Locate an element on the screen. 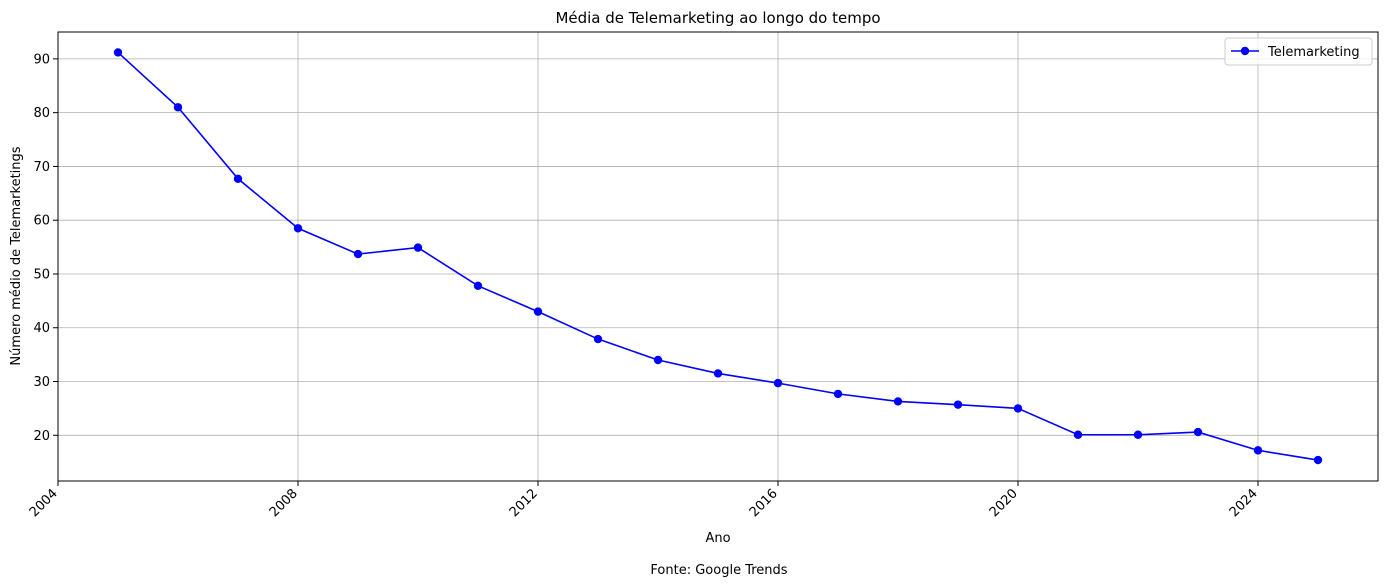  y-tick-label: 90 is located at coordinates (41, 59).